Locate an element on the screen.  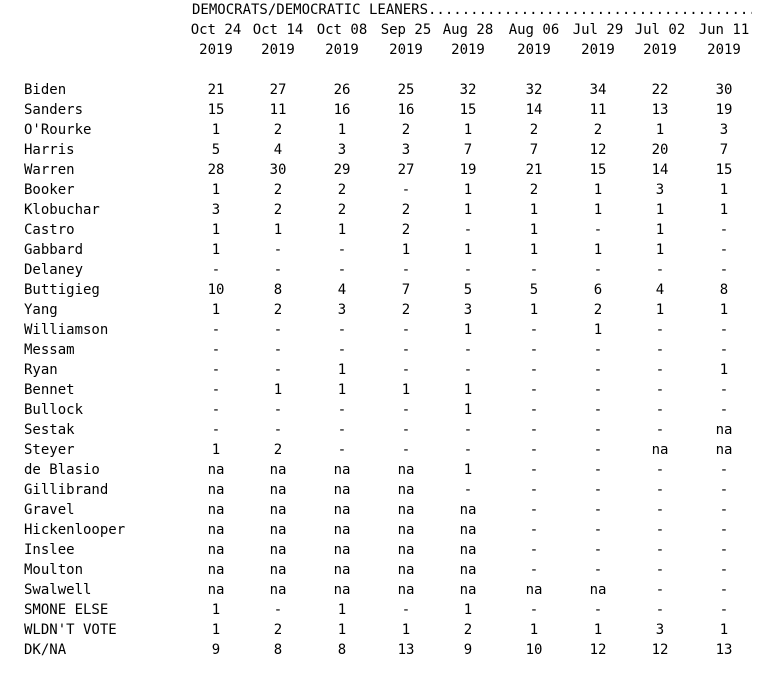
column-header: Oct 24 2019 is located at coordinates (216, 40).